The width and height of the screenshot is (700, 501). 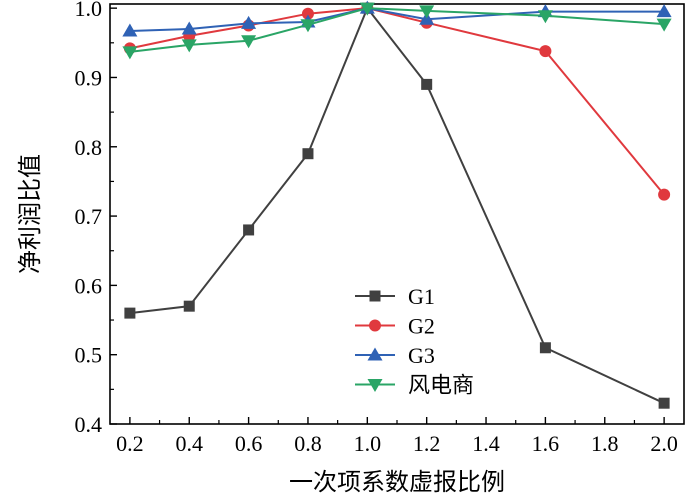 I want to click on x-tick-label: 1.6, so click(x=546, y=443).